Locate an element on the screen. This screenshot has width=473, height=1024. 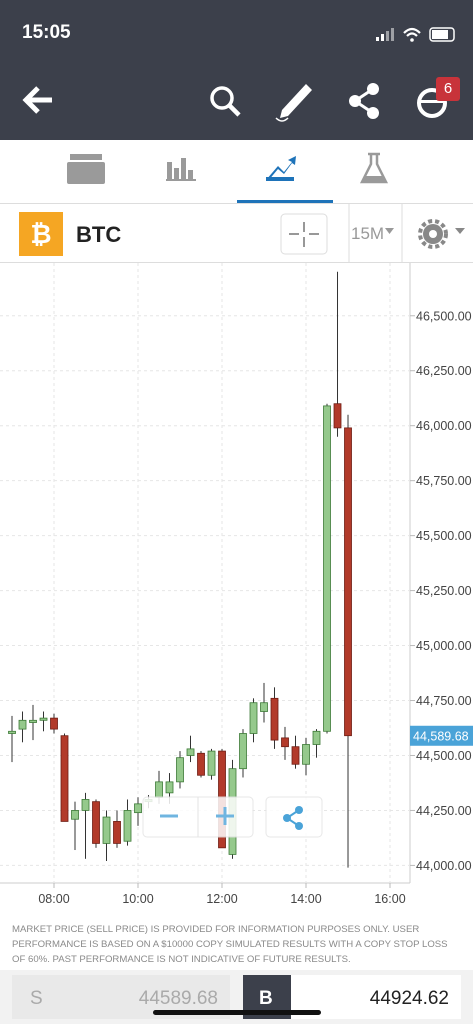
tab-research is located at coordinates (374, 168).